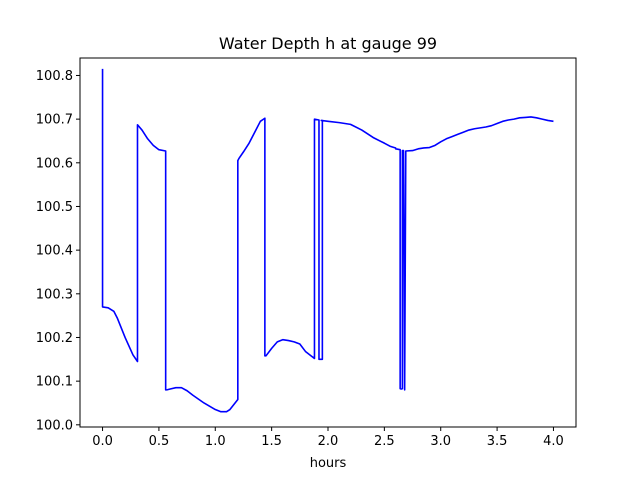 The height and width of the screenshot is (480, 640). What do you see at coordinates (159, 441) in the screenshot?
I see `x-tick-label: 0.5` at bounding box center [159, 441].